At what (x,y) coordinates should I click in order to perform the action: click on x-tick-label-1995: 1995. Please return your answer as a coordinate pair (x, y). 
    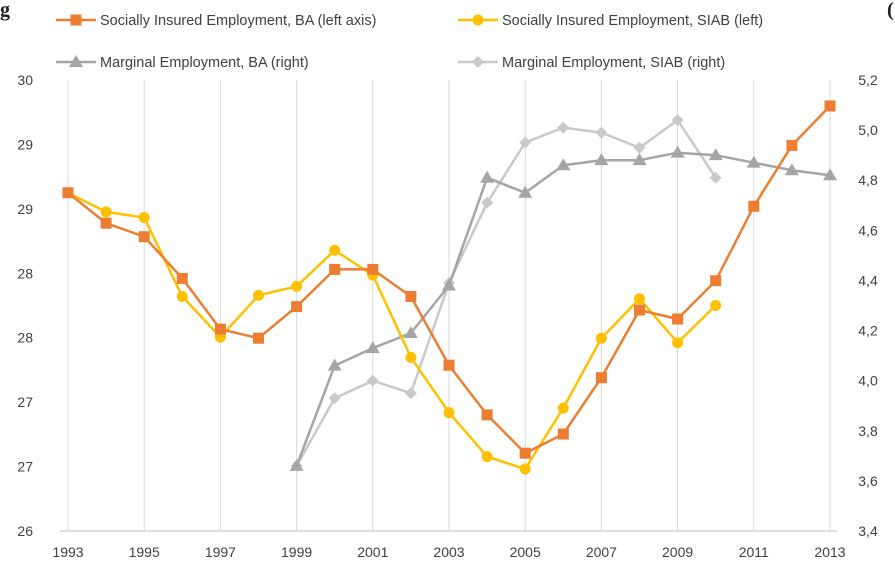
    Looking at the image, I should click on (144, 552).